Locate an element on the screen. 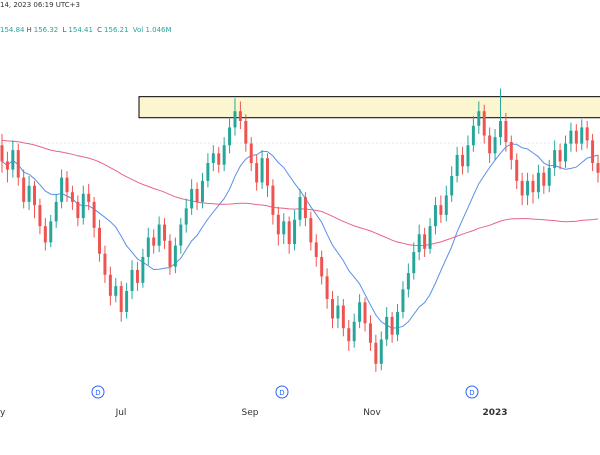 Image resolution: width=600 pixels, height=455 pixels. dividend-marker-label: D is located at coordinates (471, 393).